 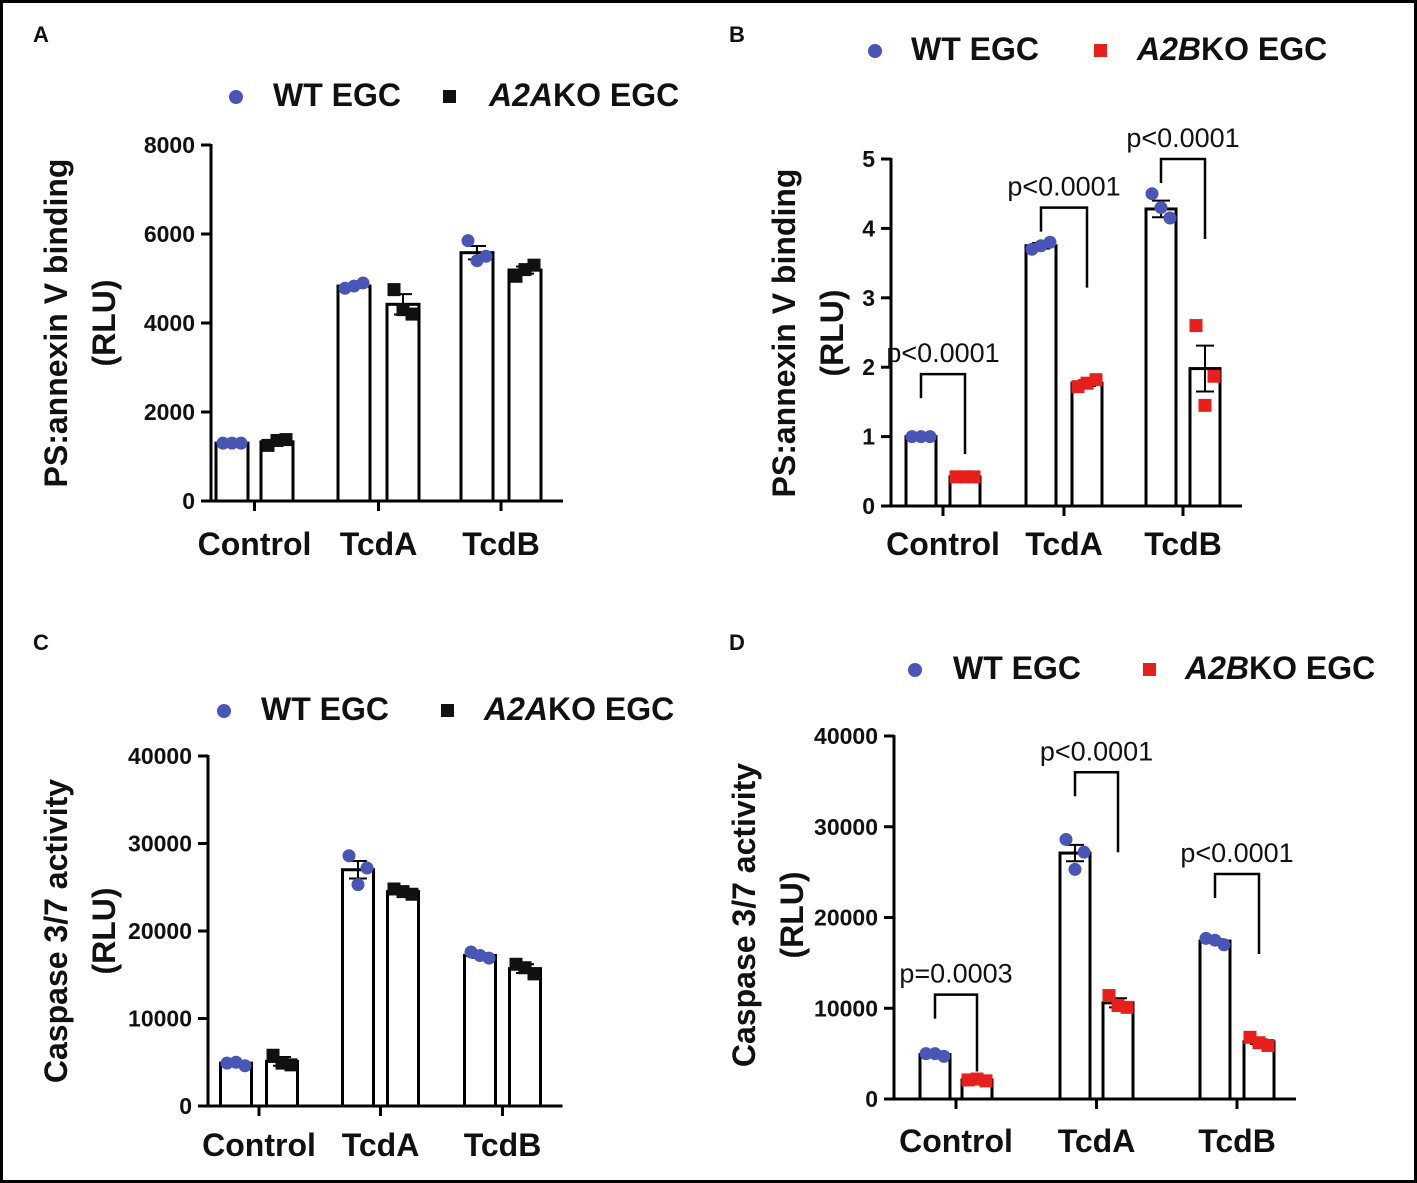 I want to click on y-tick-label: 2, so click(x=868, y=367).